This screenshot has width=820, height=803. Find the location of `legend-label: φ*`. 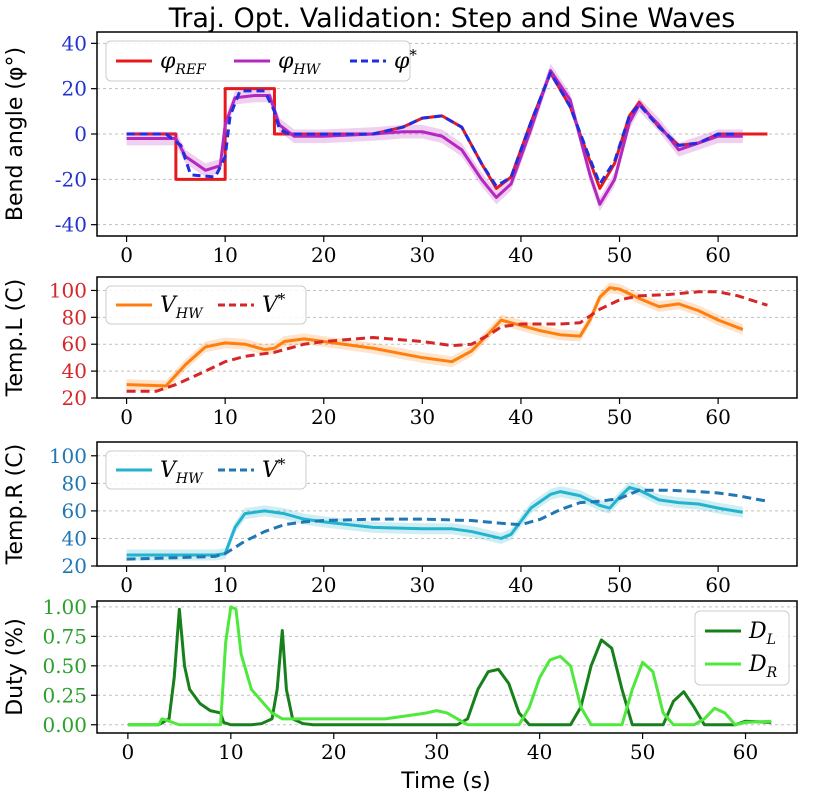

legend-label: φ* is located at coordinates (405, 60).